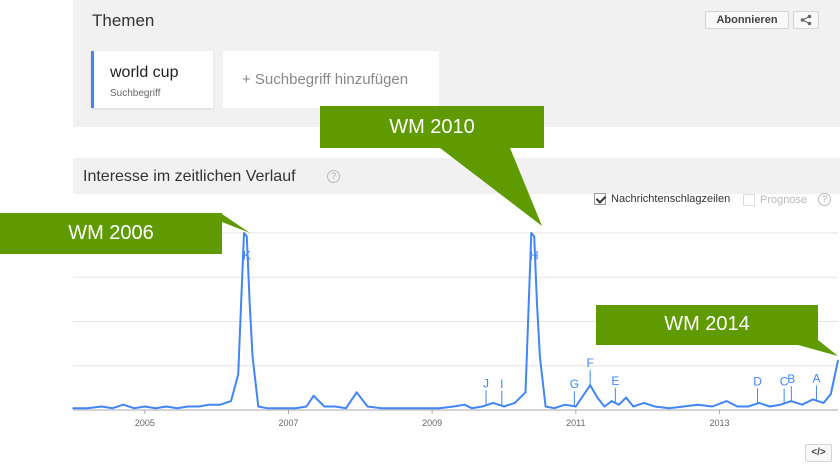 The width and height of the screenshot is (840, 467). I want to click on annotation-marker-c: C, so click(784, 382).